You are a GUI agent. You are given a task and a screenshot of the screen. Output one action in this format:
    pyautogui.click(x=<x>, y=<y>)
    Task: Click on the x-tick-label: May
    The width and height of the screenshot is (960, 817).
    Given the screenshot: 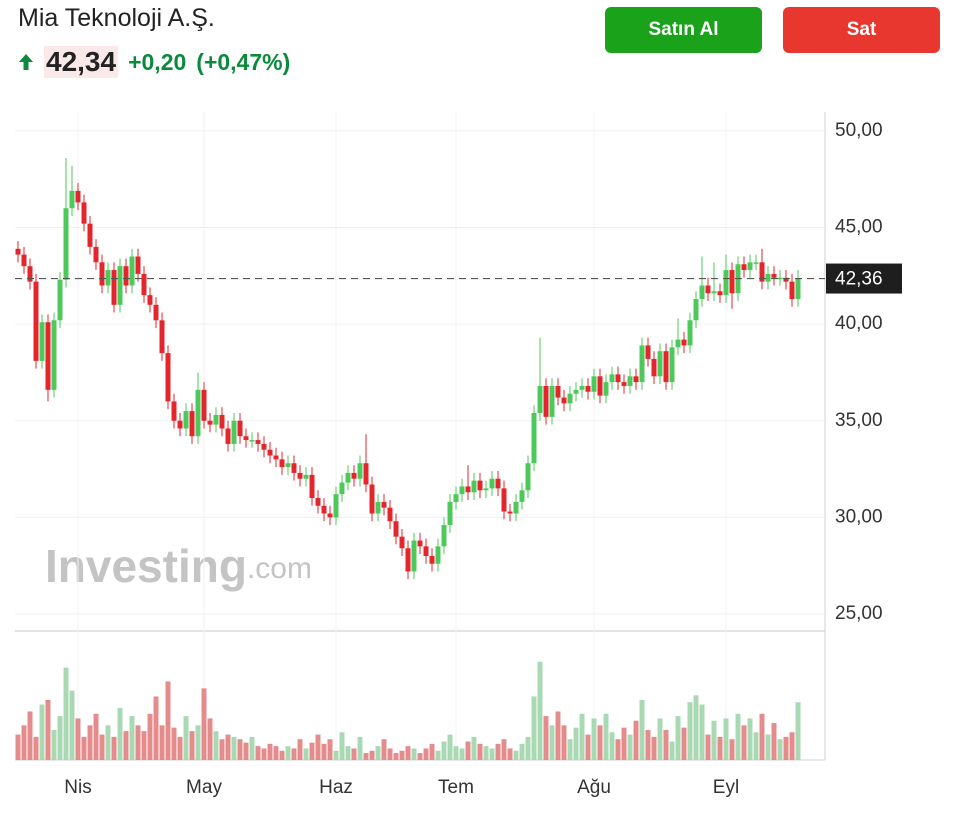 What is the action you would take?
    pyautogui.click(x=204, y=787)
    